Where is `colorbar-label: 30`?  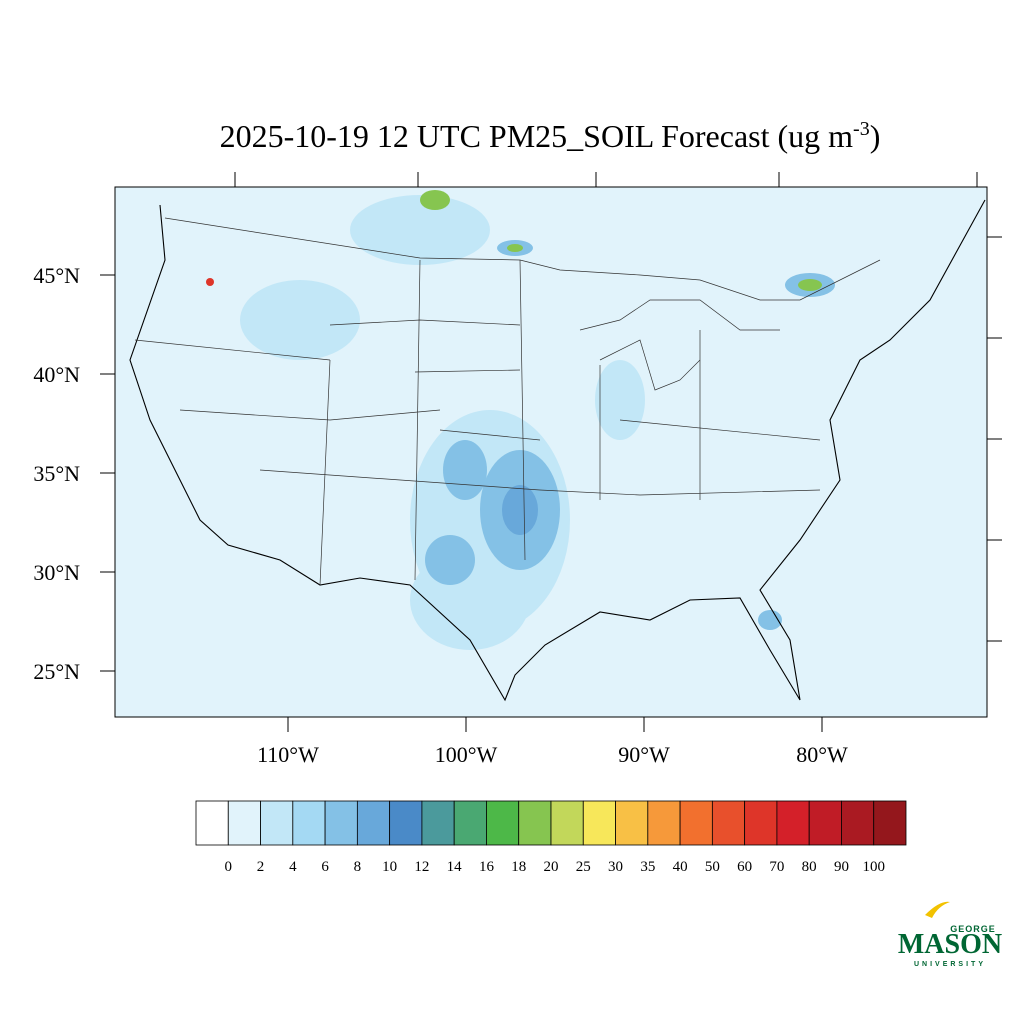 colorbar-label: 30 is located at coordinates (615, 867).